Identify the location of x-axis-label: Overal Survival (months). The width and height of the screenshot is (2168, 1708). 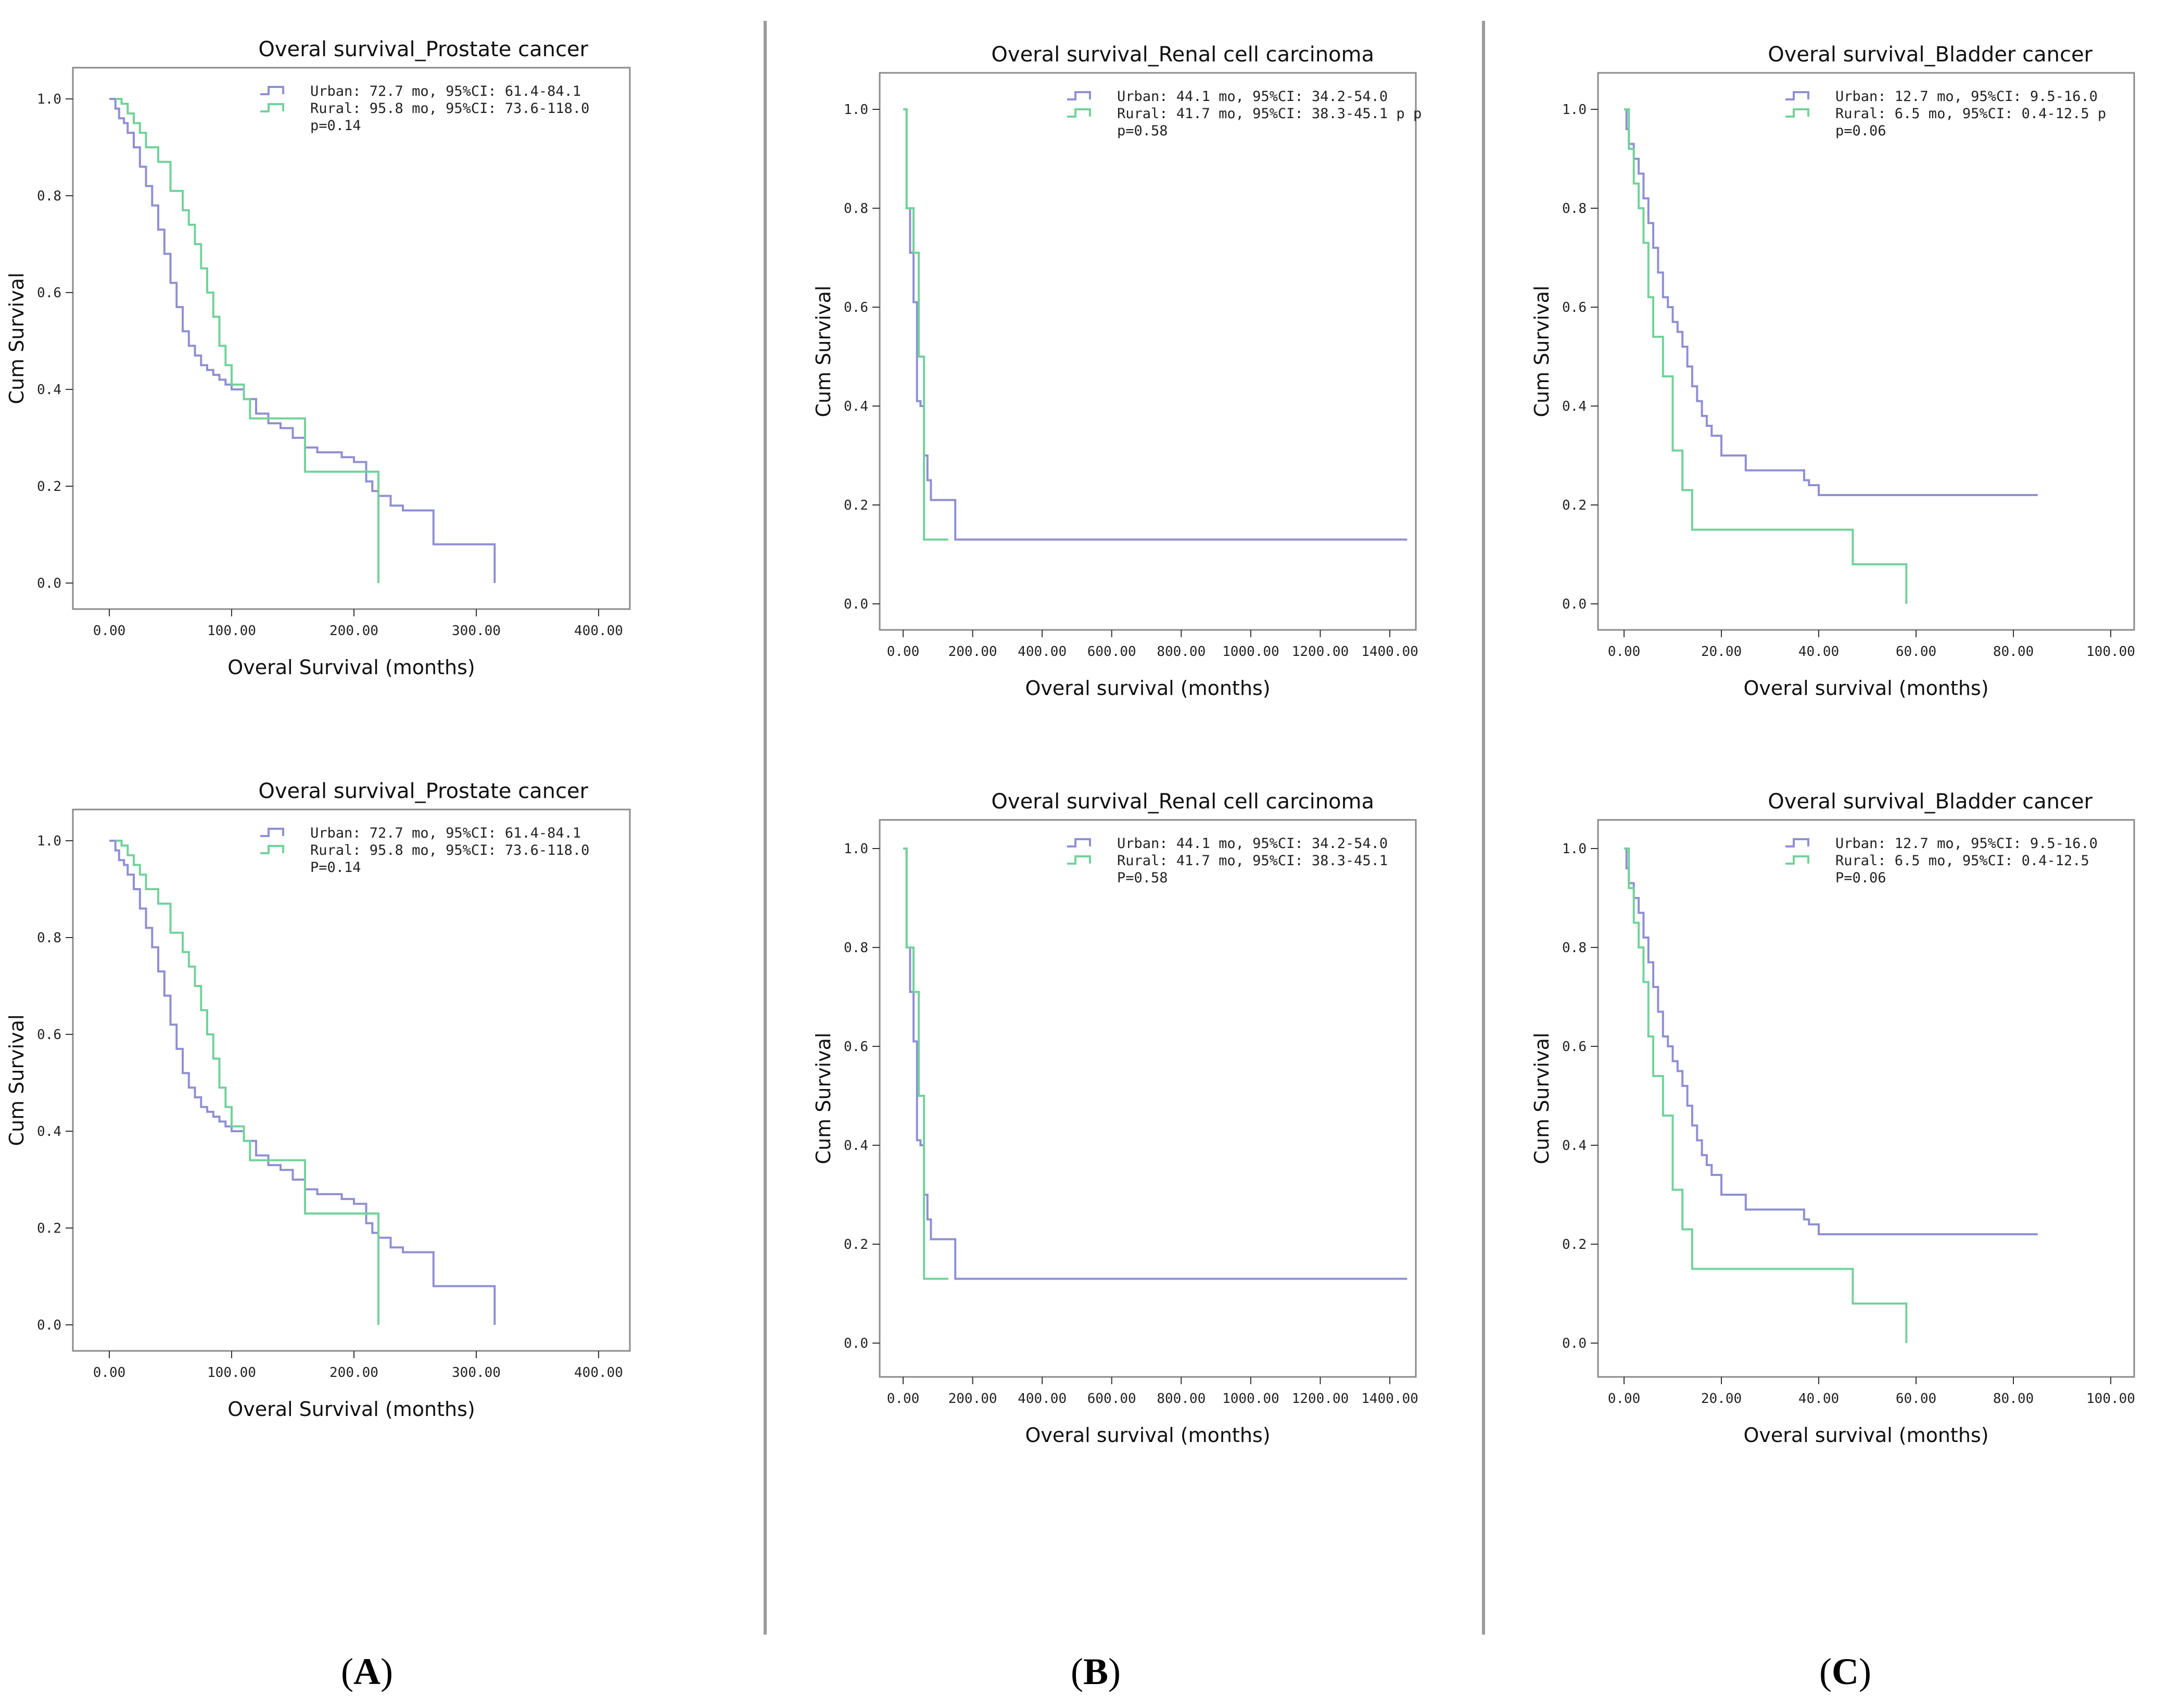
(351, 668).